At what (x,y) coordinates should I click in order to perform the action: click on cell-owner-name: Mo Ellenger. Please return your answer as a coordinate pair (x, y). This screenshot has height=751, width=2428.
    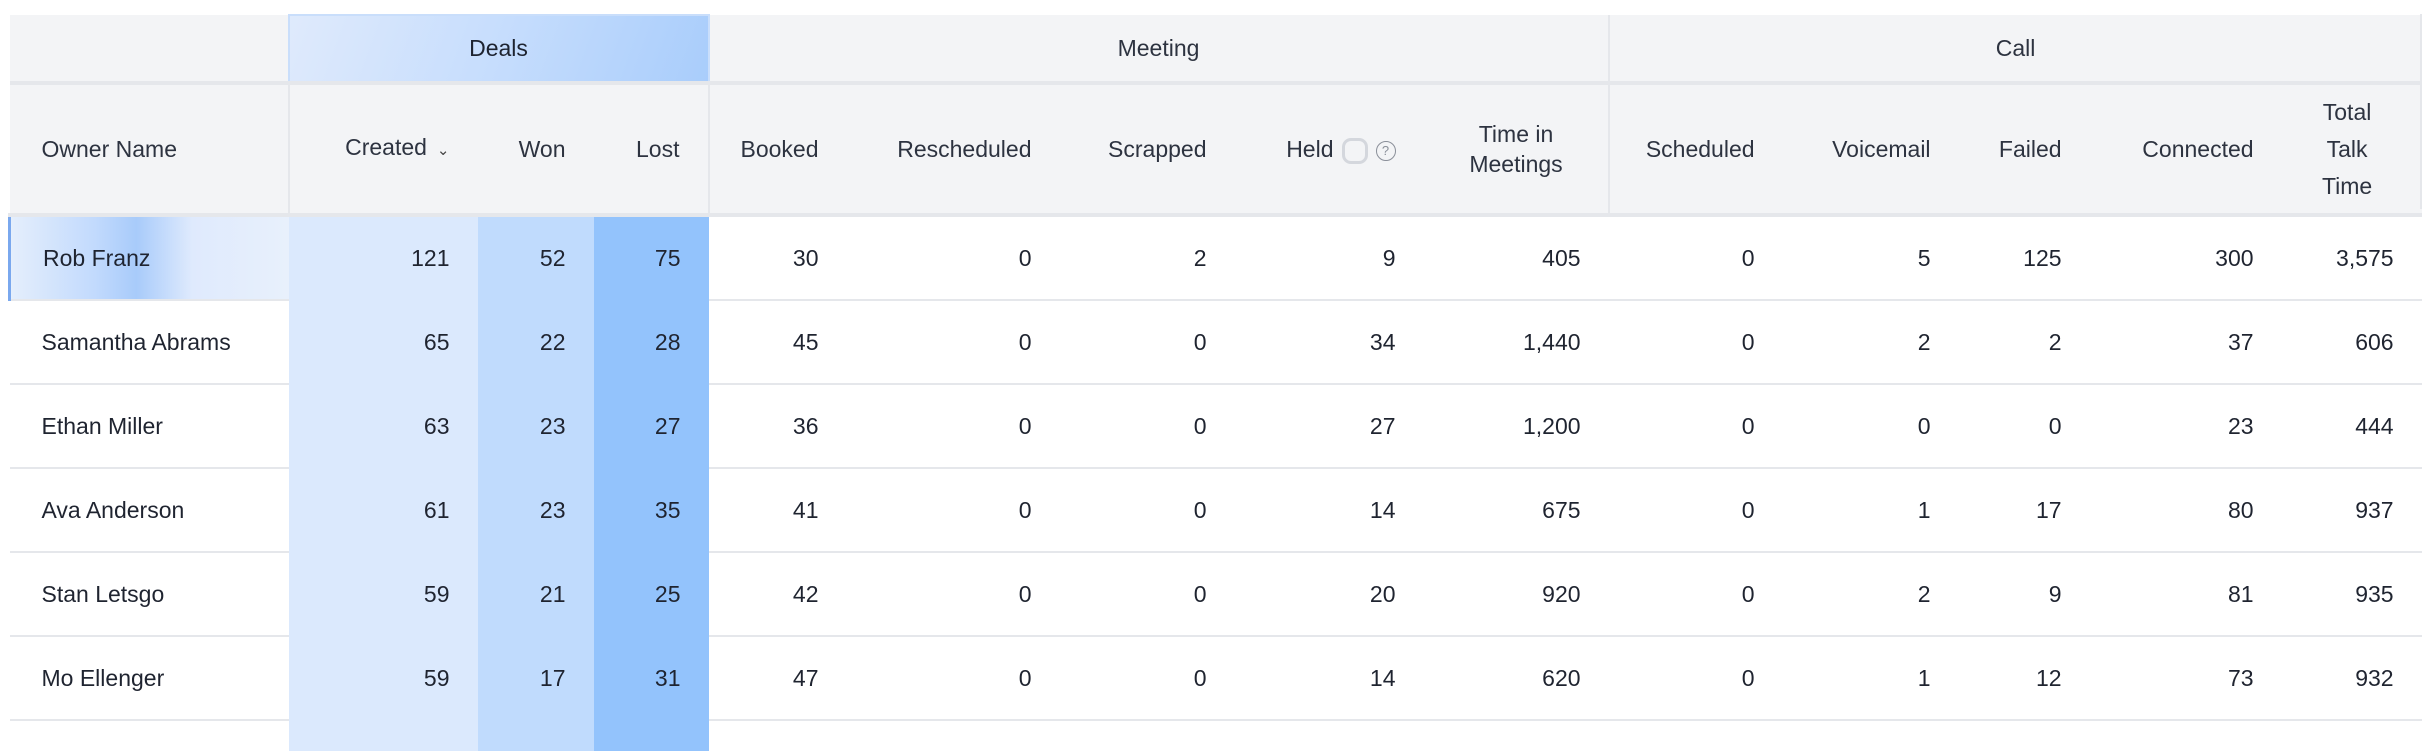
    Looking at the image, I should click on (149, 678).